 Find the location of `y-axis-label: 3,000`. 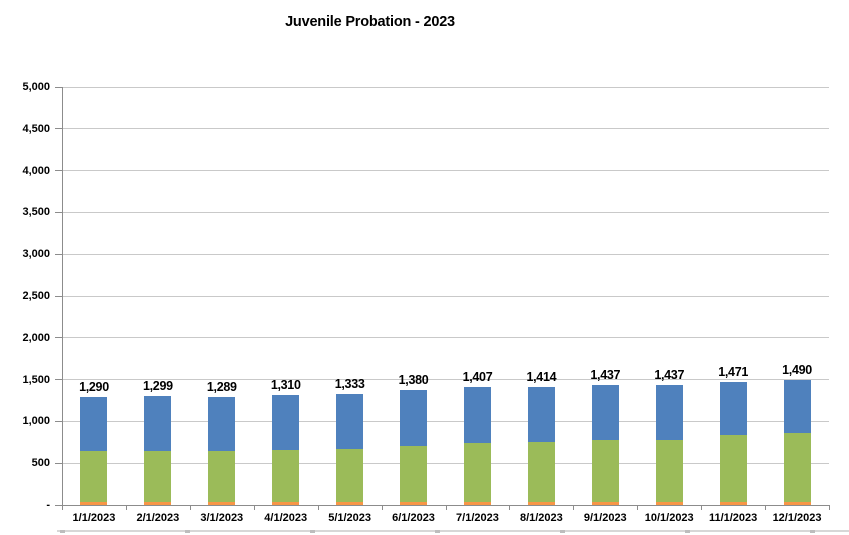

y-axis-label: 3,000 is located at coordinates (36, 254).